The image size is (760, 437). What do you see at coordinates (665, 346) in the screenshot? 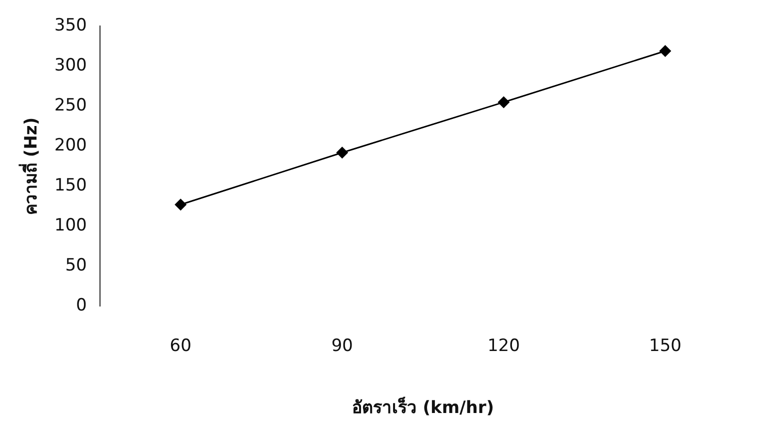
I see `x-tick-label: 150` at bounding box center [665, 346].